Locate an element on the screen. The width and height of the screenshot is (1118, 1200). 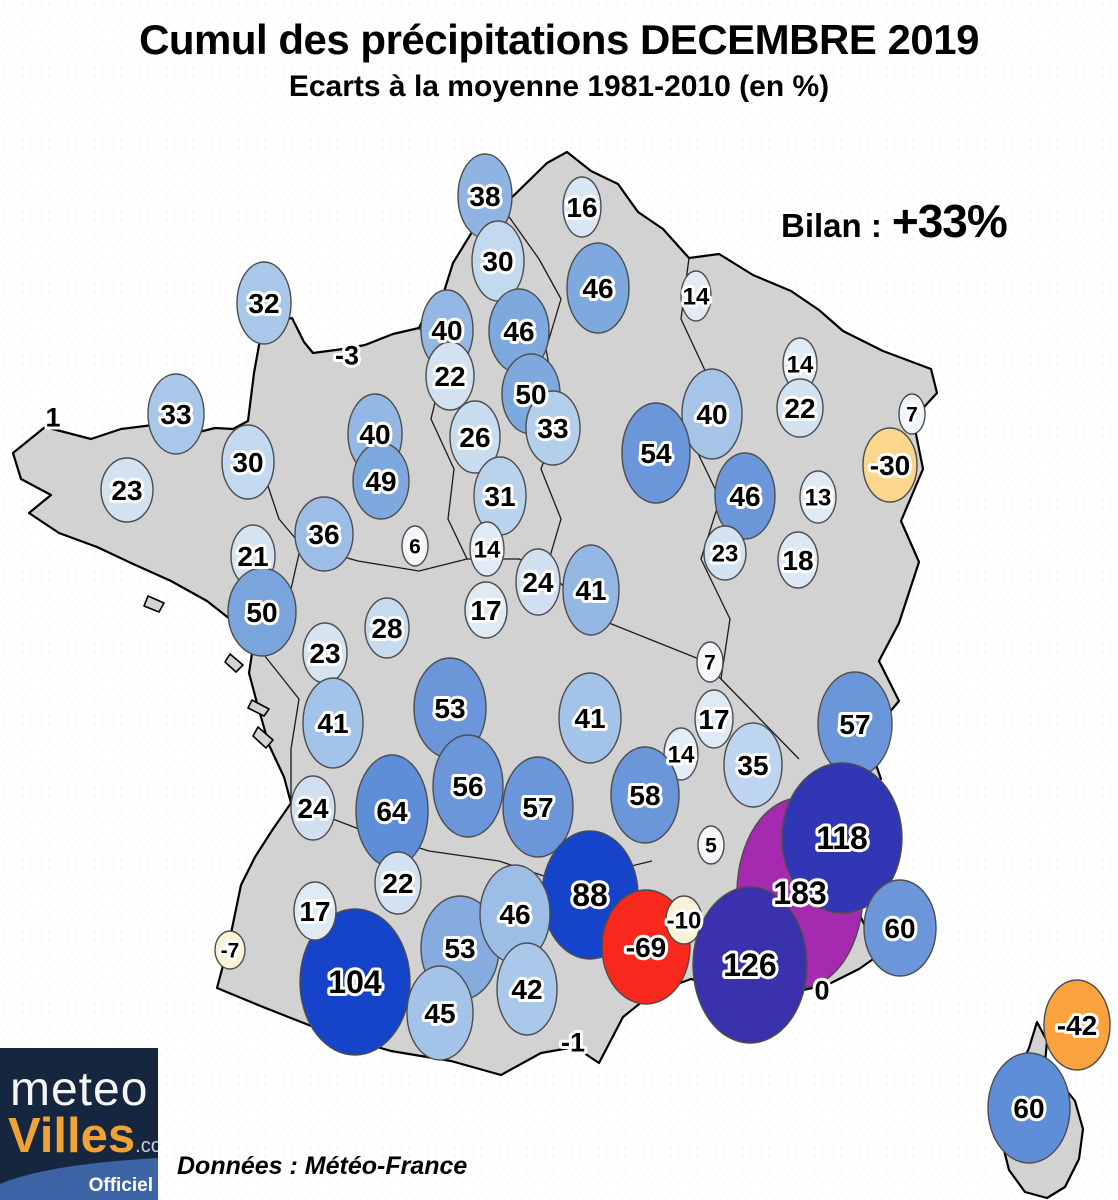
bilan-summary: Bilan : +33% is located at coordinates (894, 221).